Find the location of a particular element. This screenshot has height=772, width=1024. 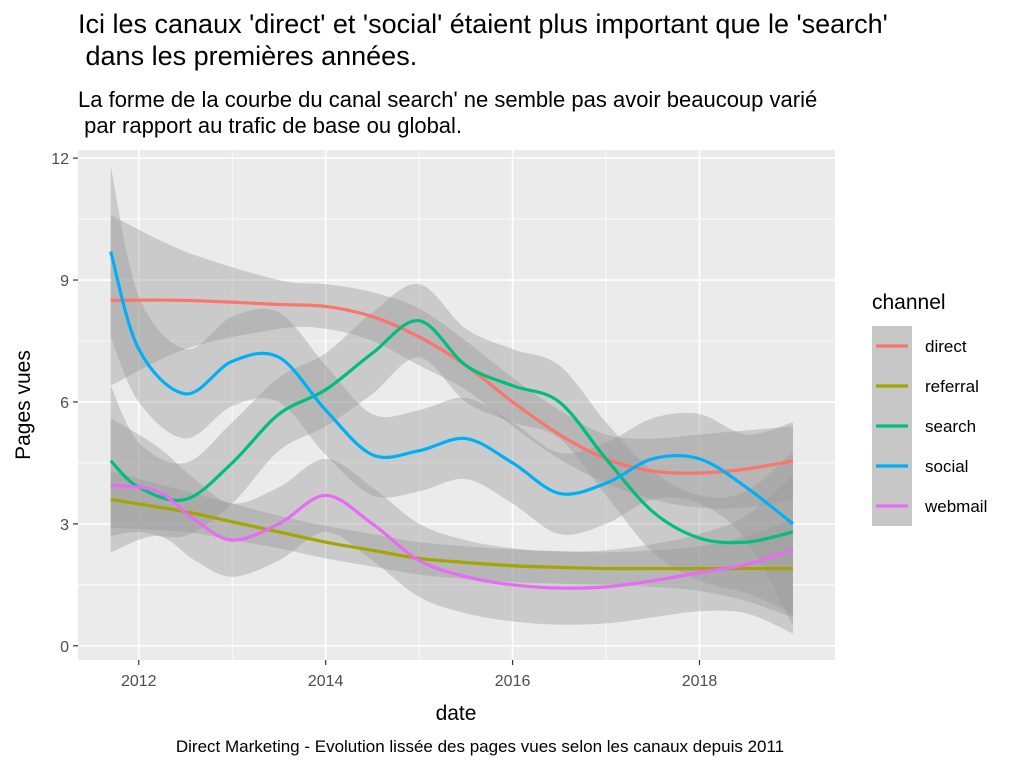

y-axis-title: Pages vues is located at coordinates (23, 405).